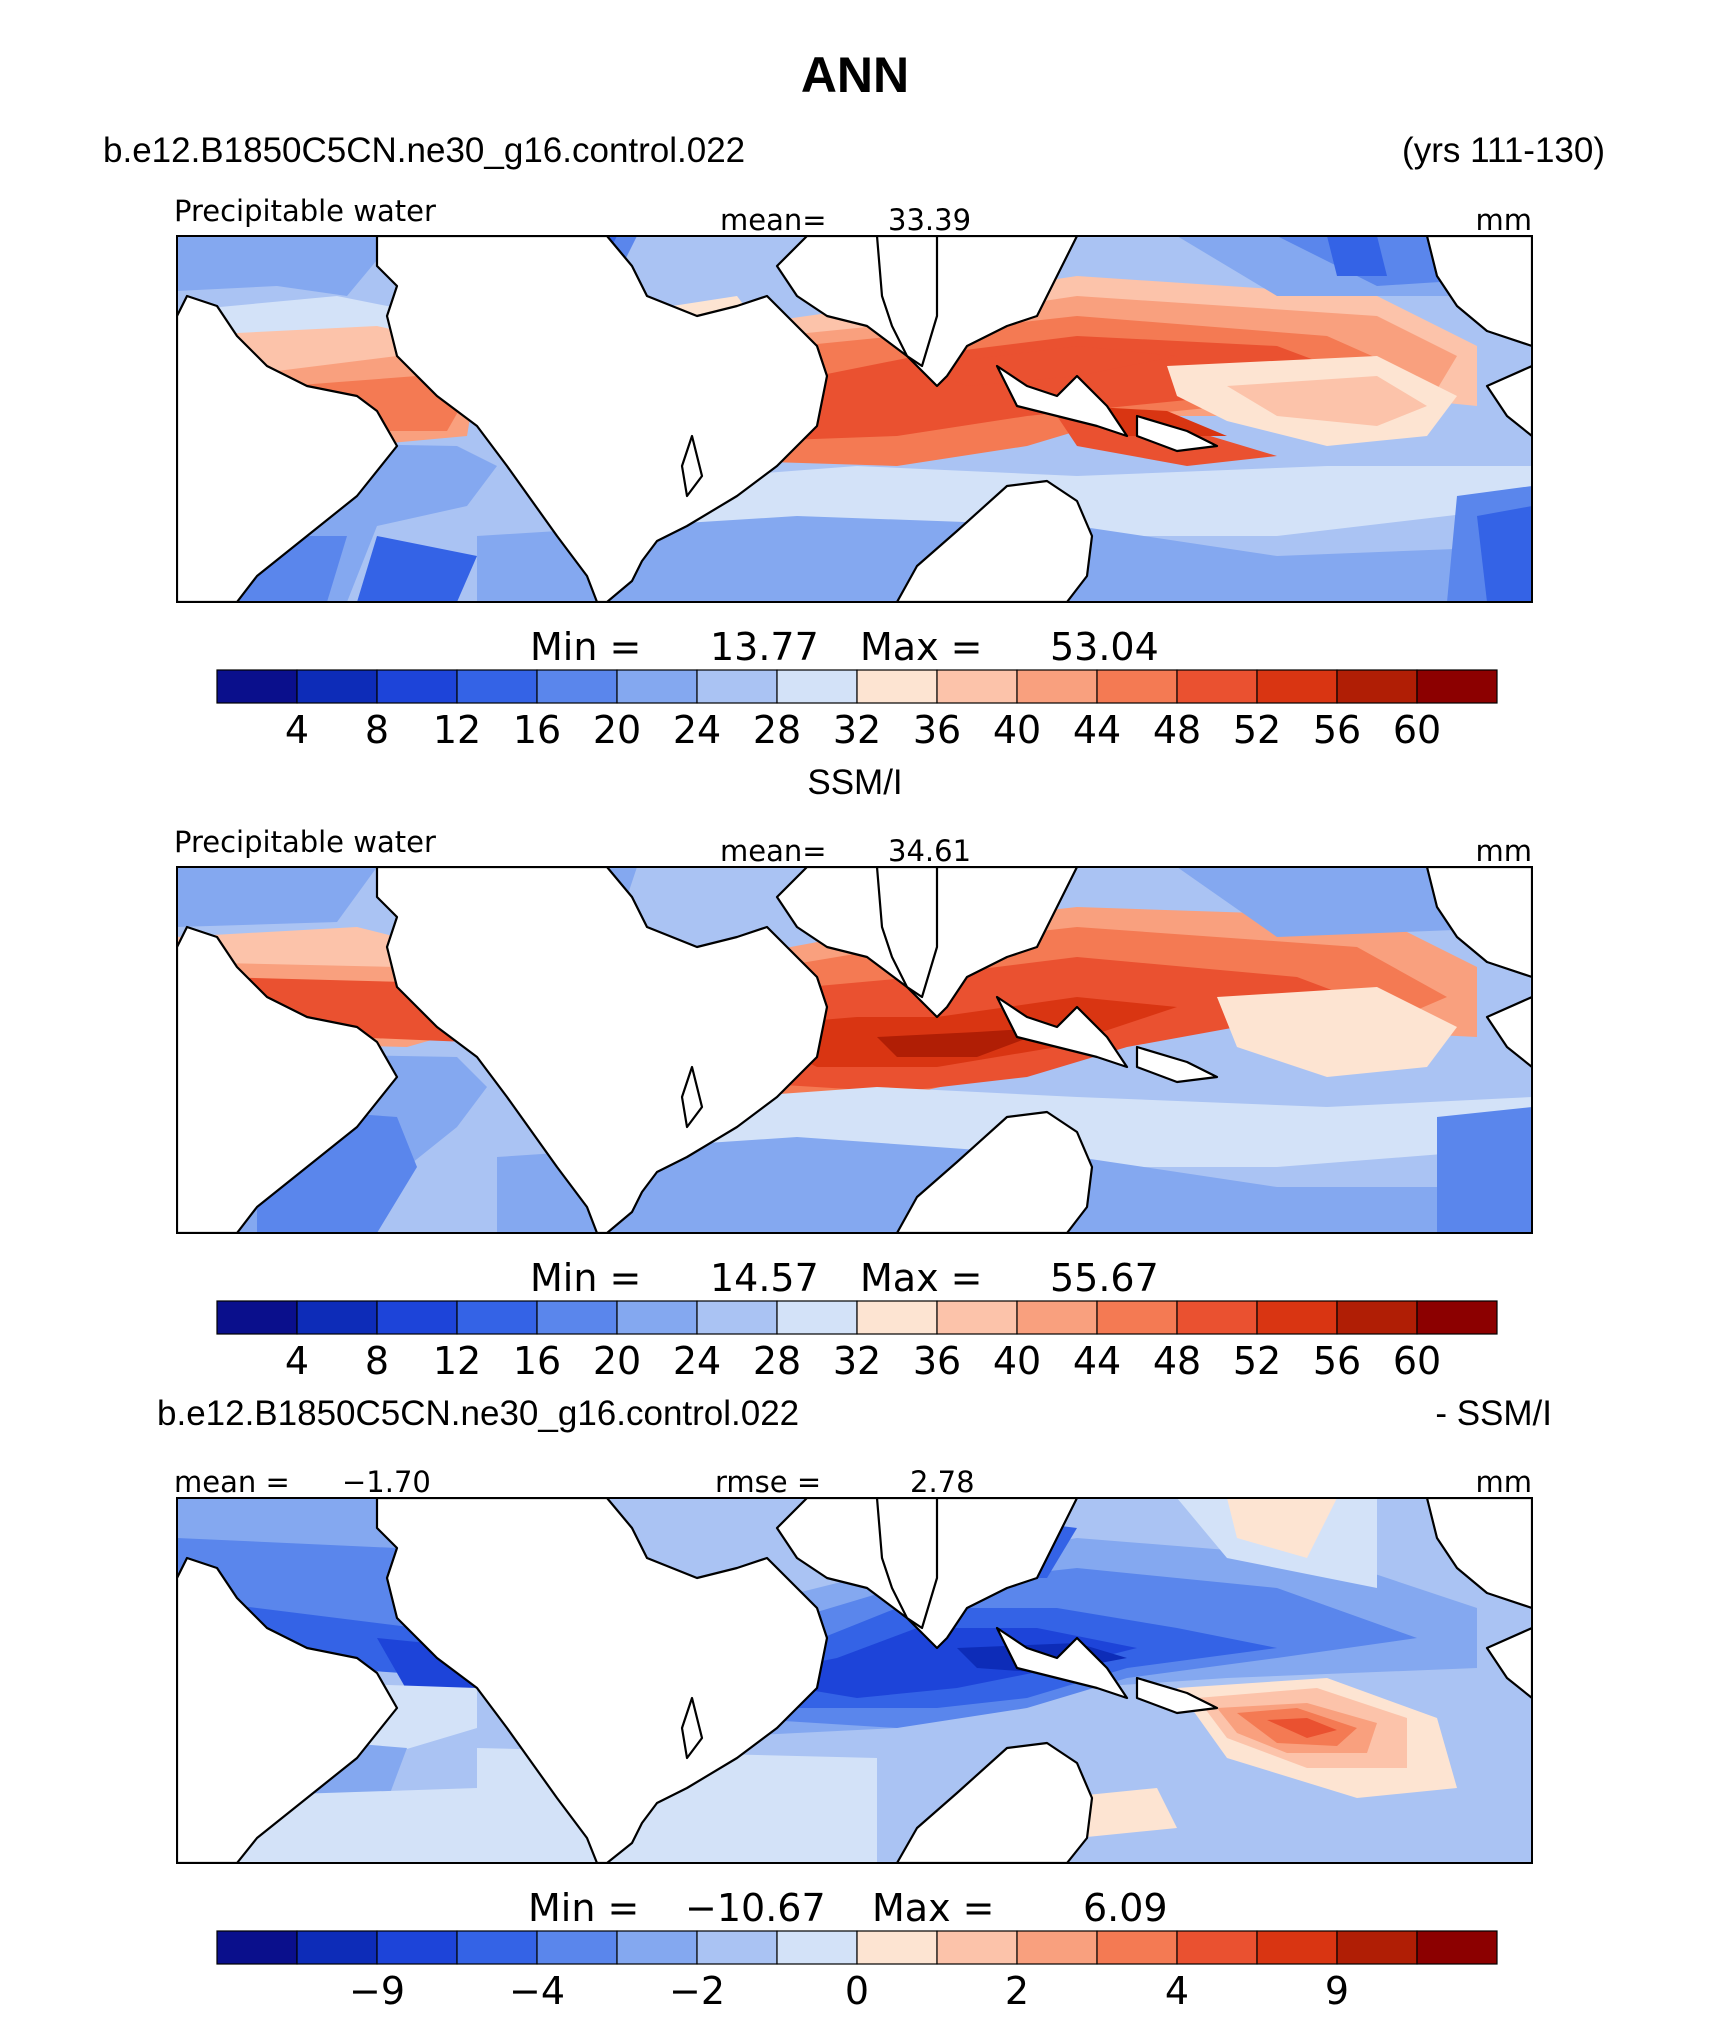 The height and width of the screenshot is (2024, 1710). I want to click on panel-model-field-label: Precipitable water, so click(305, 211).